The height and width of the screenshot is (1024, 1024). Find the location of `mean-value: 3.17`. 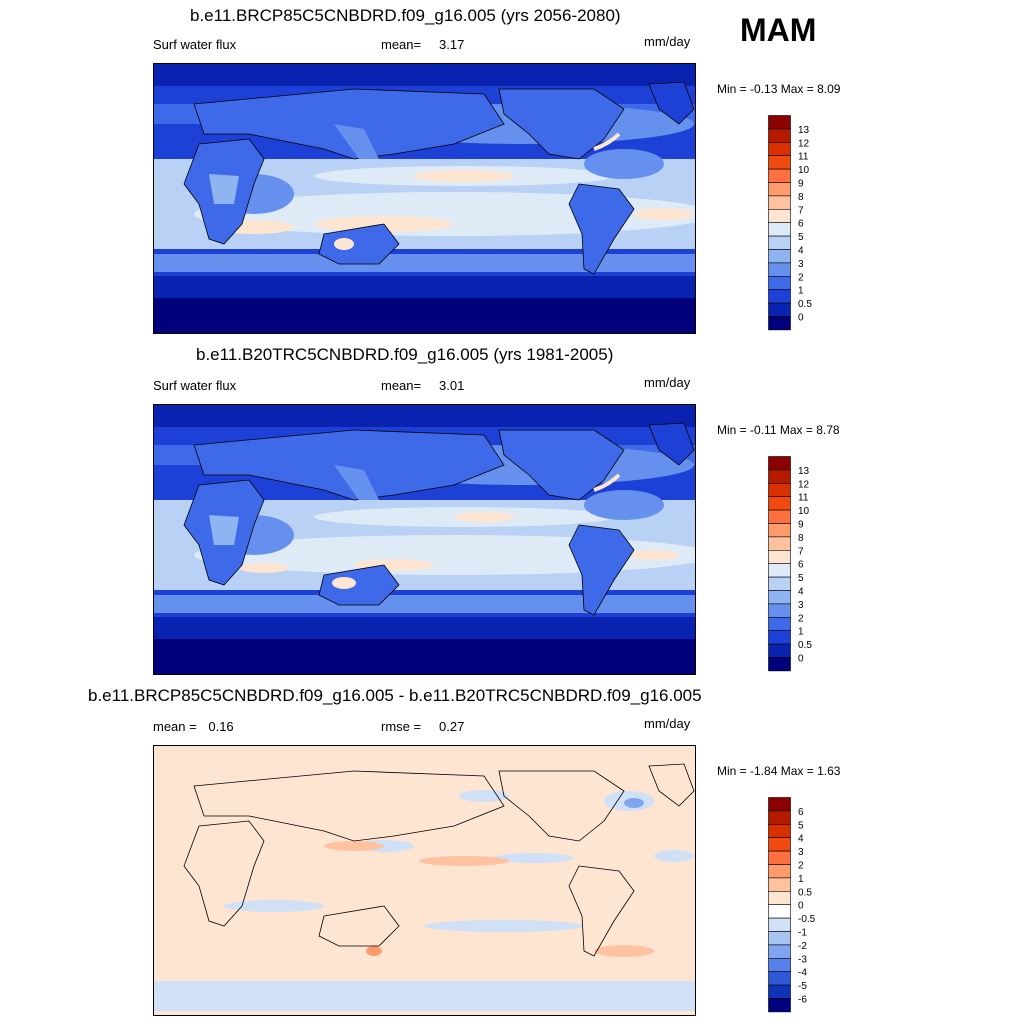

mean-value: 3.17 is located at coordinates (452, 44).